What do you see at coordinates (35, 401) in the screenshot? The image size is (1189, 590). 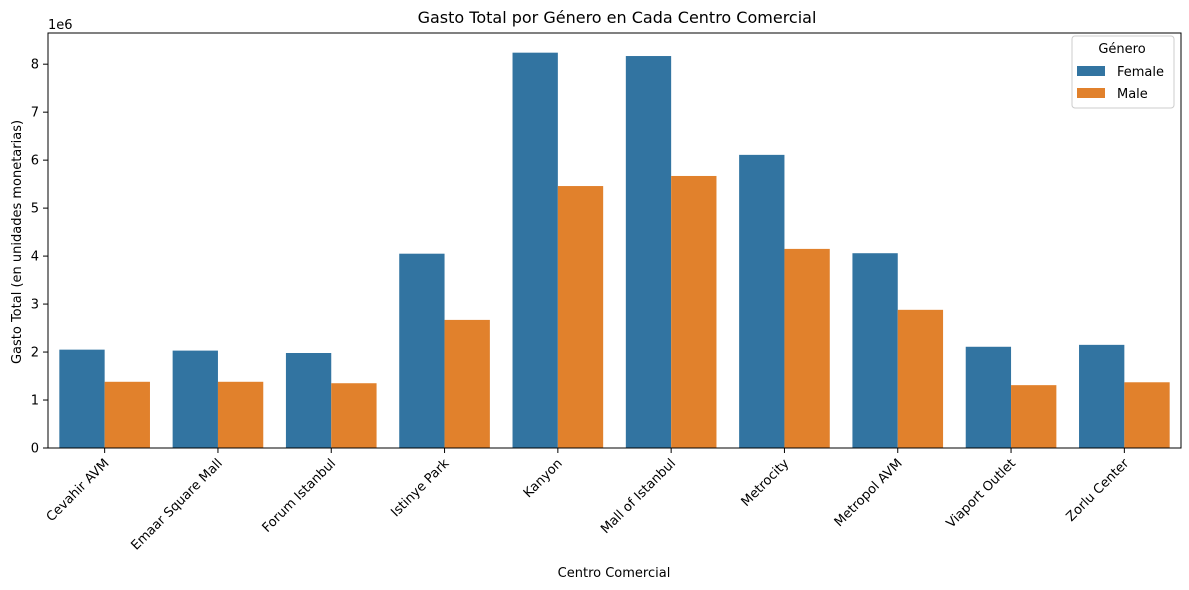 I see `y-tick-label: 1` at bounding box center [35, 401].